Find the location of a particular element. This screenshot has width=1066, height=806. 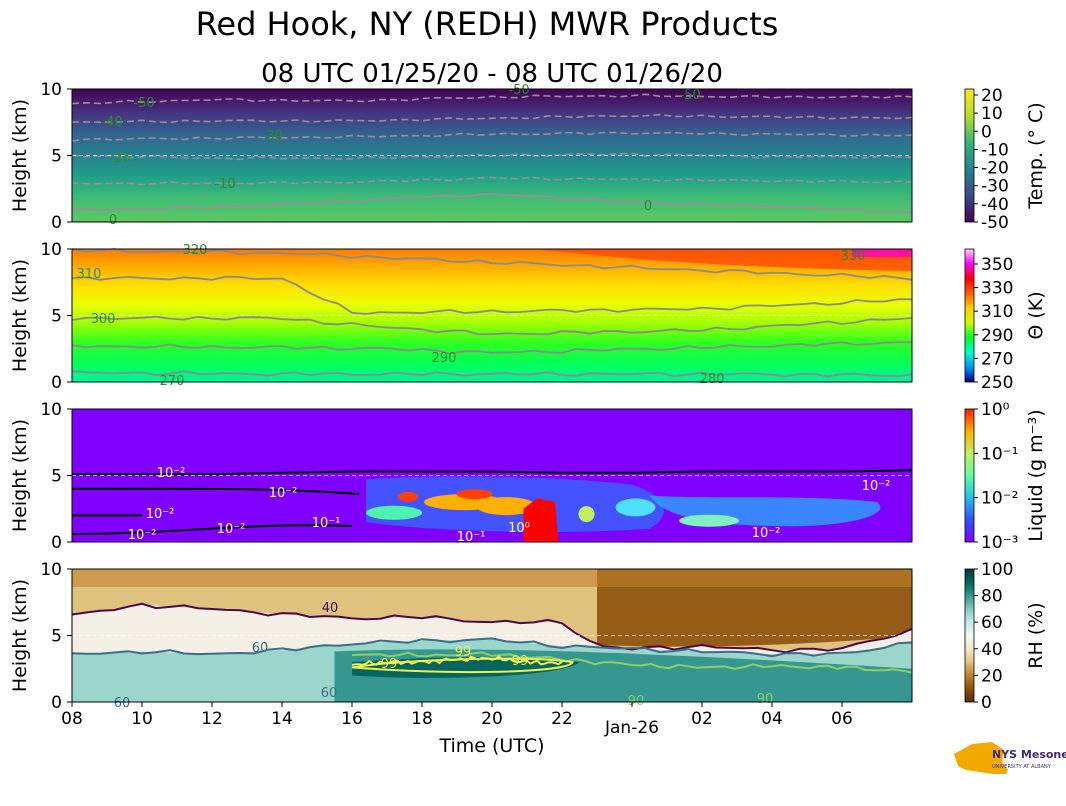

x-tick-label: 04 is located at coordinates (772, 719).